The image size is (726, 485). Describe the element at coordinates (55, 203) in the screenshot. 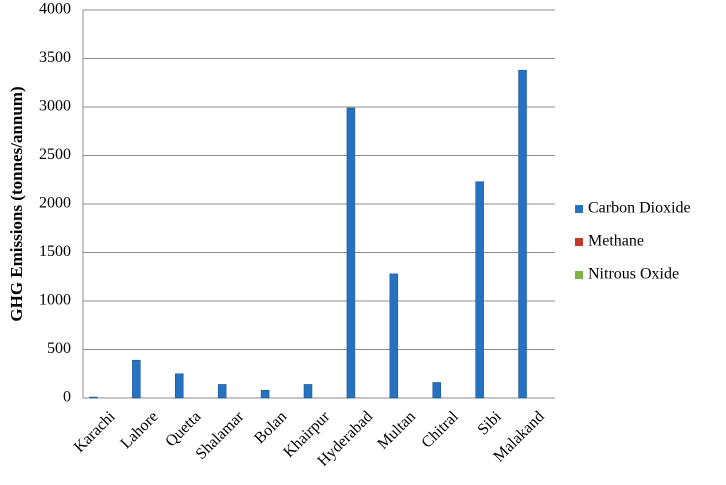

I see `y-tick-label: 2000` at that location.